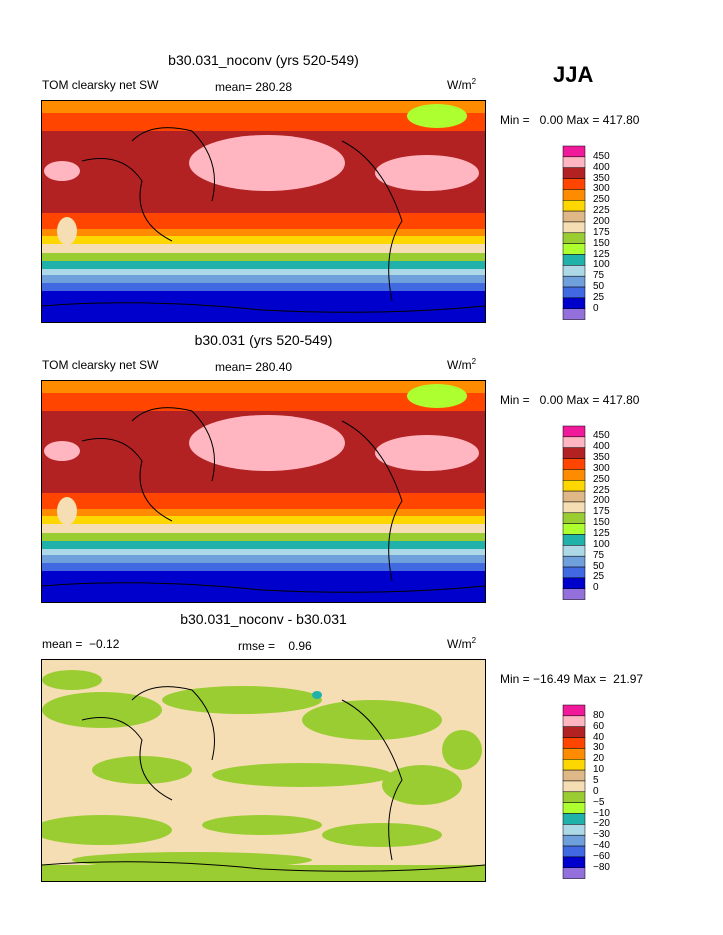 Image resolution: width=723 pixels, height=935 pixels. I want to click on colorbar-label: 80, so click(599, 715).